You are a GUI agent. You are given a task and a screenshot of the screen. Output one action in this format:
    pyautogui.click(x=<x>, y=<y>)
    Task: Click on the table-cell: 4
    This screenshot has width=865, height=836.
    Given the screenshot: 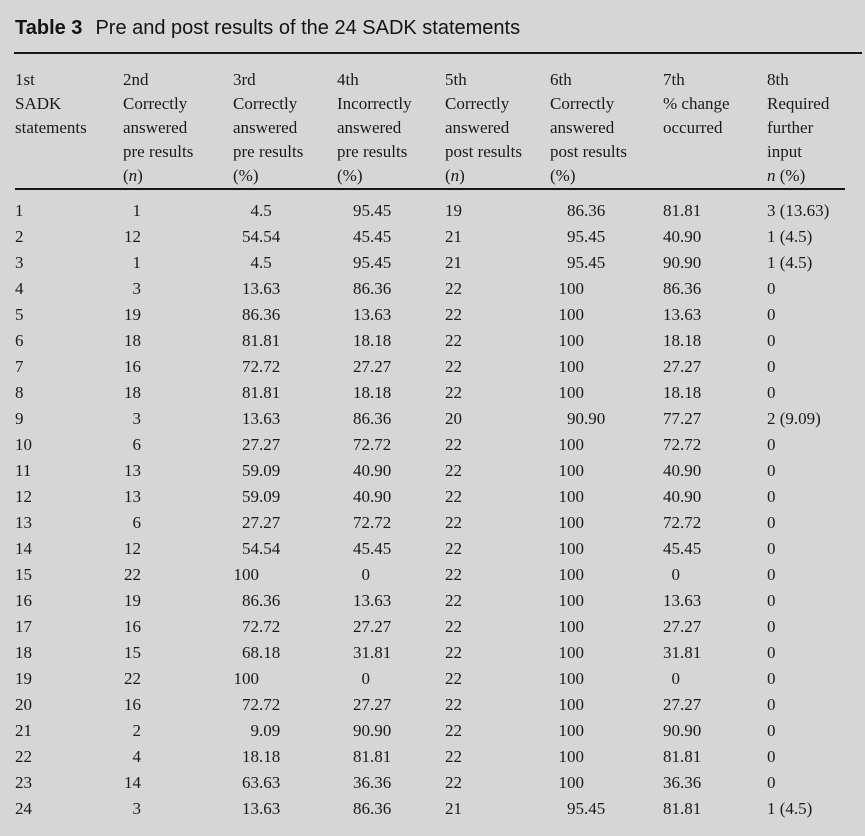 What is the action you would take?
    pyautogui.click(x=137, y=756)
    